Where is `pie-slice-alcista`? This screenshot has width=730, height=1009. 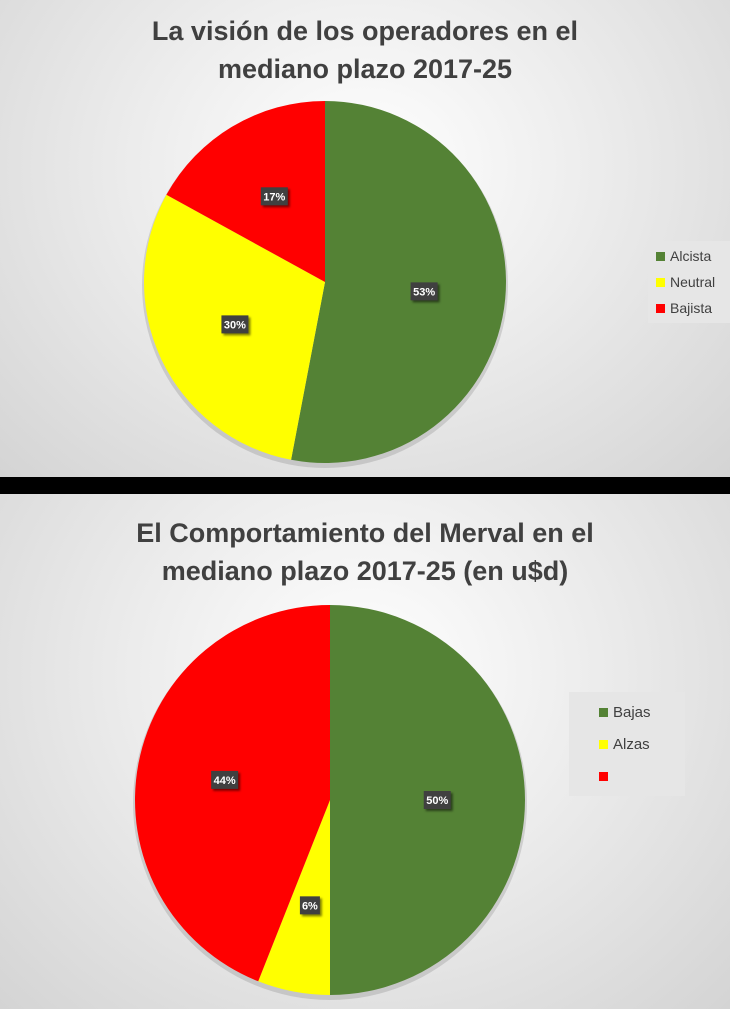
pie-slice-alcista is located at coordinates (398, 282).